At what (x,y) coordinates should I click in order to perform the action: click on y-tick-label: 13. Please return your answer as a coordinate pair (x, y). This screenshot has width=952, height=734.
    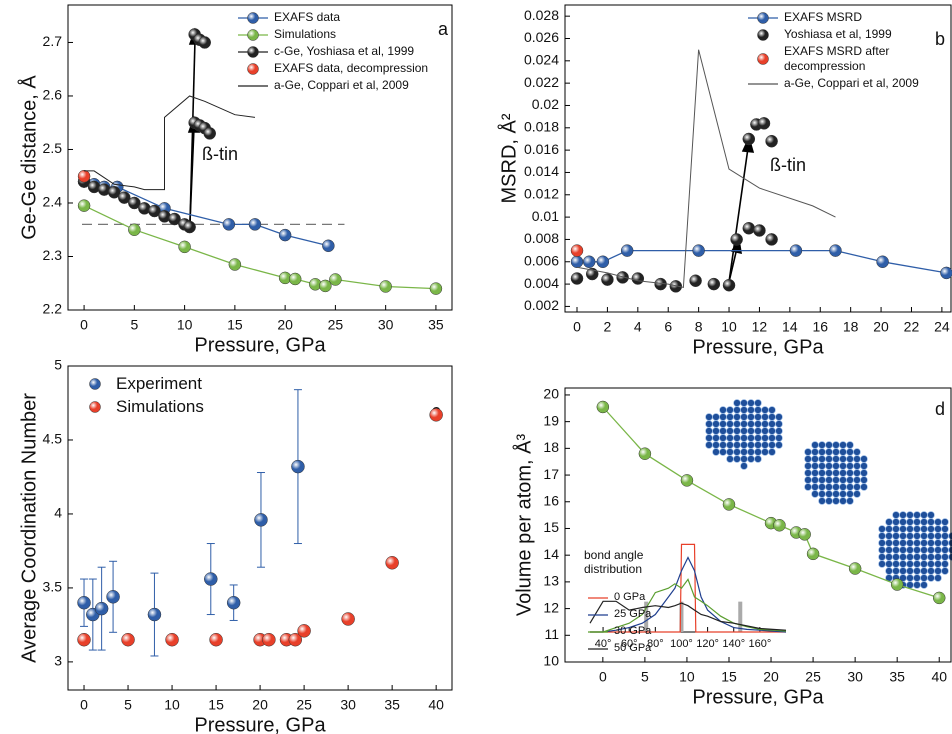
    Looking at the image, I should click on (551, 581).